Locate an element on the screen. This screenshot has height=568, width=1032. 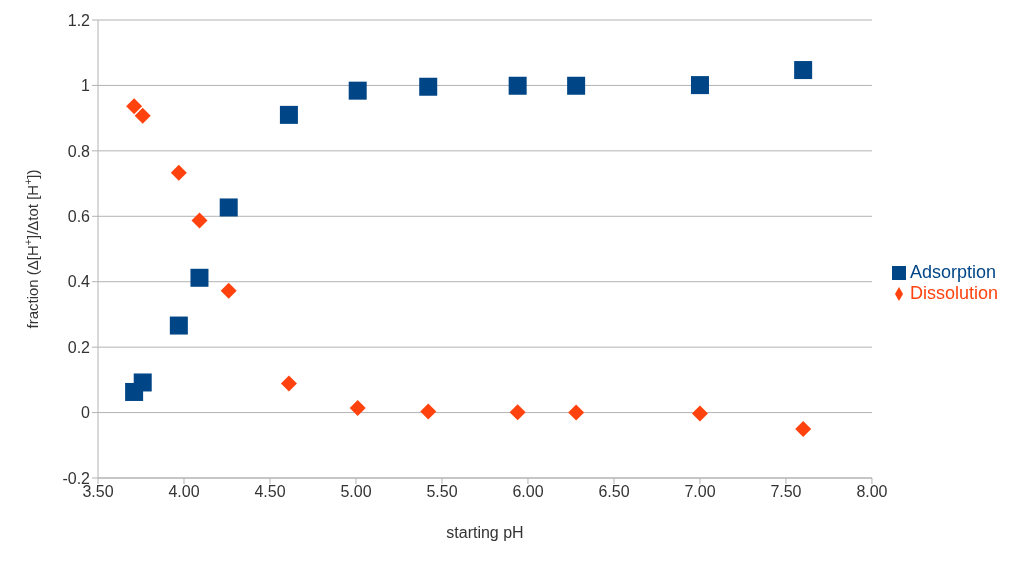
x-tick-label: 5.00 is located at coordinates (356, 492).